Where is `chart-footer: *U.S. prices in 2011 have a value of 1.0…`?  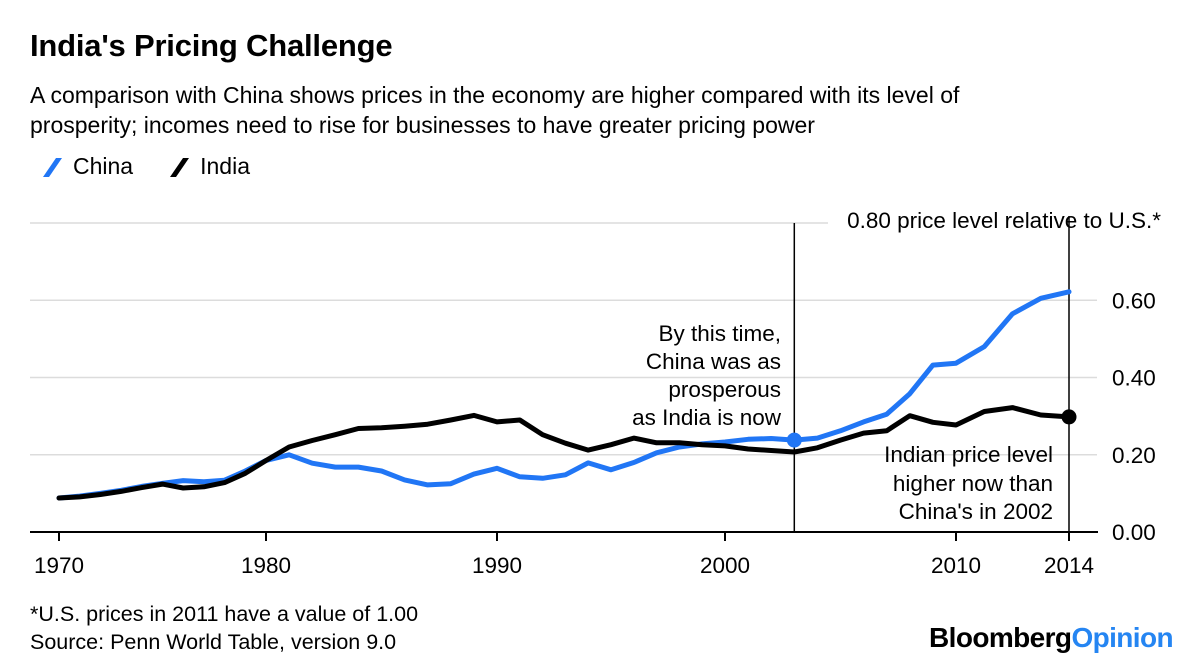
chart-footer: *U.S. prices in 2011 have a value of 1.0… is located at coordinates (224, 628).